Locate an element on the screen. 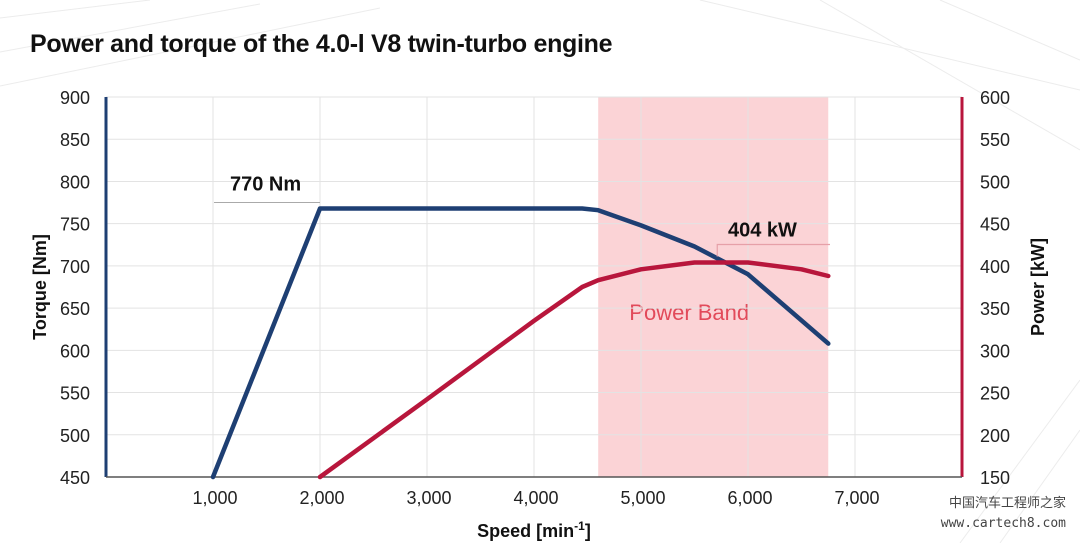 The width and height of the screenshot is (1080, 543). x-tick-label: 4,000 is located at coordinates (535, 498).